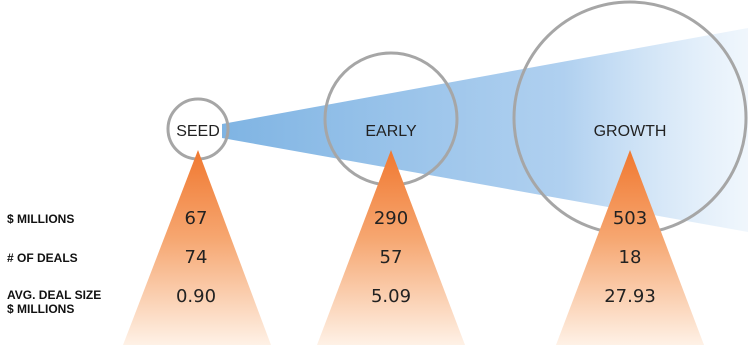  I want to click on growth-label: GROWTH, so click(630, 131).